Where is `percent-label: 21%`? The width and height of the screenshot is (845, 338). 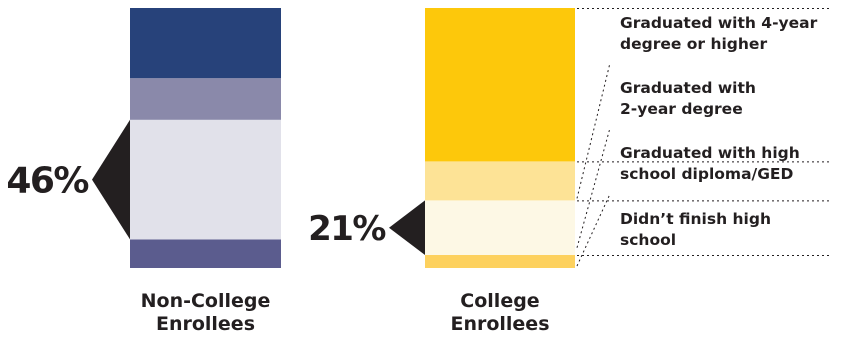
percent-label: 21% is located at coordinates (346, 229).